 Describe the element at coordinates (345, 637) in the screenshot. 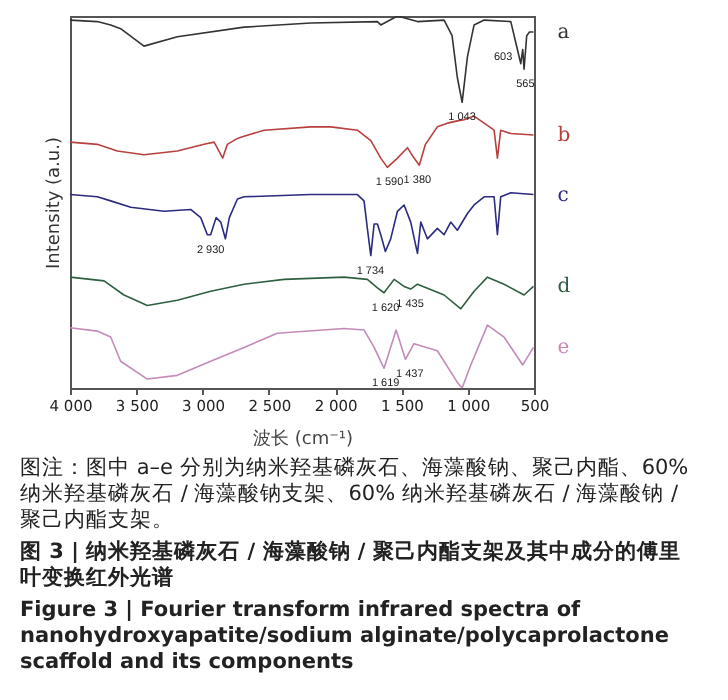

I see `text: Figure 3 | Fourier transform infrared spectra of nanohydroxyapatite/sodium alginate/polycaprolactone scaffold and its components` at that location.